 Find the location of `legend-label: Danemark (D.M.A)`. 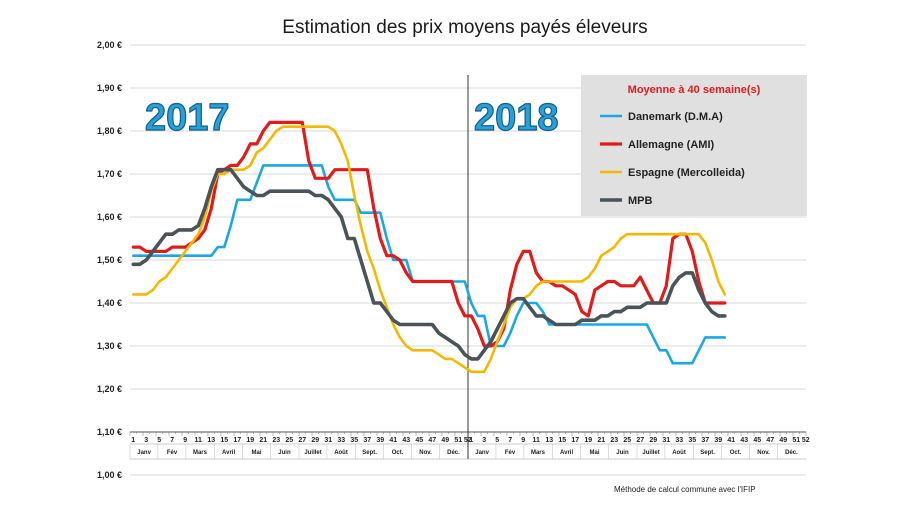

legend-label: Danemark (D.M.A) is located at coordinates (675, 117).